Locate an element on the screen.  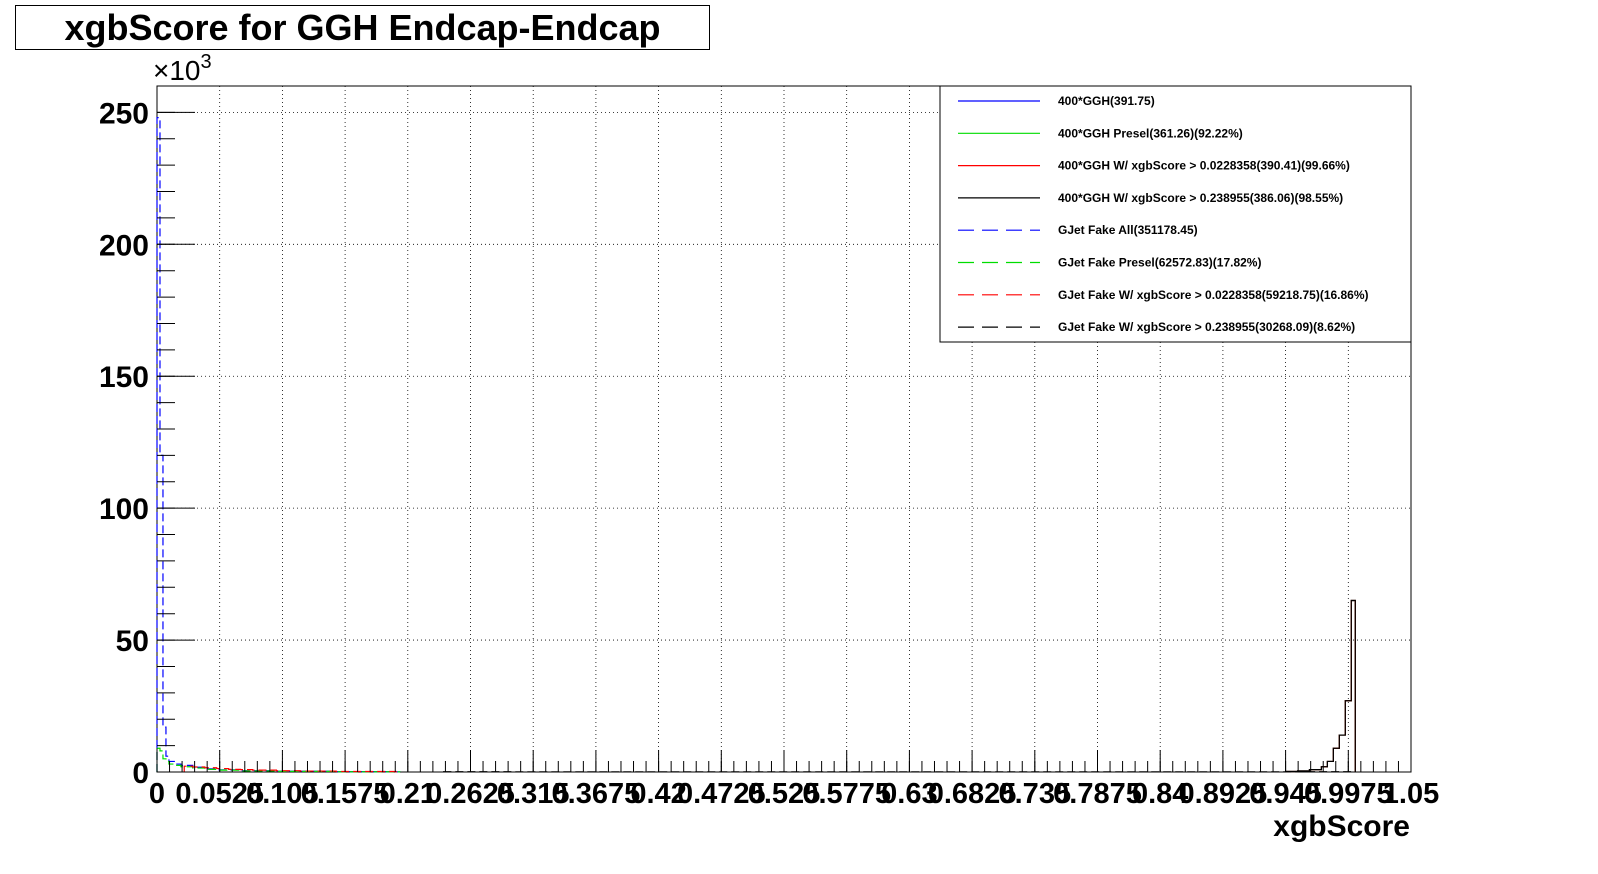
x-tick-label: 0.1575 is located at coordinates (345, 794).